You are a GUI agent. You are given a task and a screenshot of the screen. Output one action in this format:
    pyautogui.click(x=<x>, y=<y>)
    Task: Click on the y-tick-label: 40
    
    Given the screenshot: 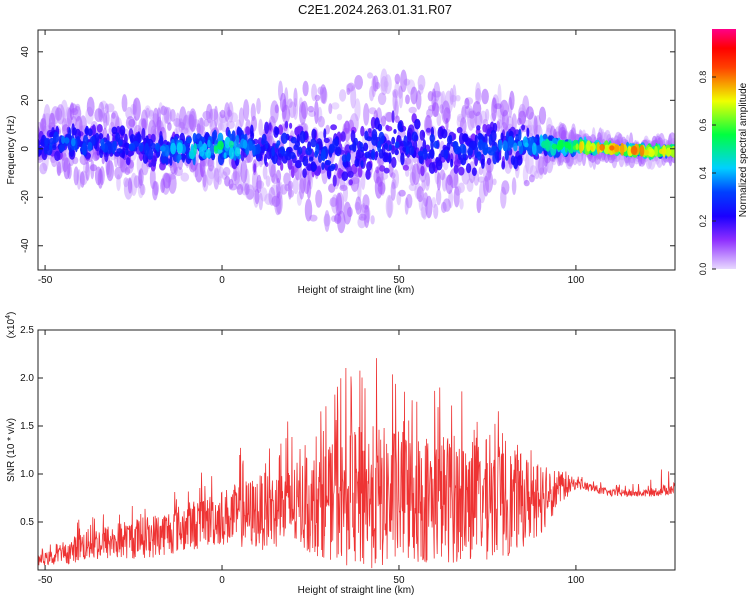 What is the action you would take?
    pyautogui.click(x=25, y=52)
    